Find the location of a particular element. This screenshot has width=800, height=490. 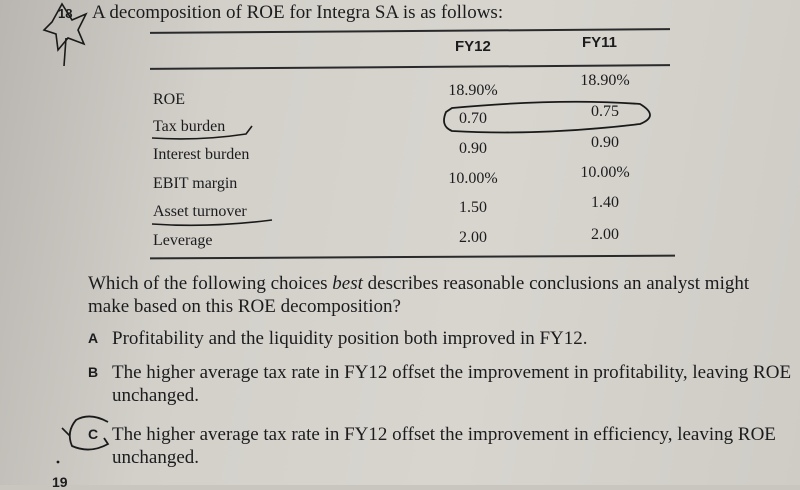

row-label-roe: ROE is located at coordinates (169, 99).